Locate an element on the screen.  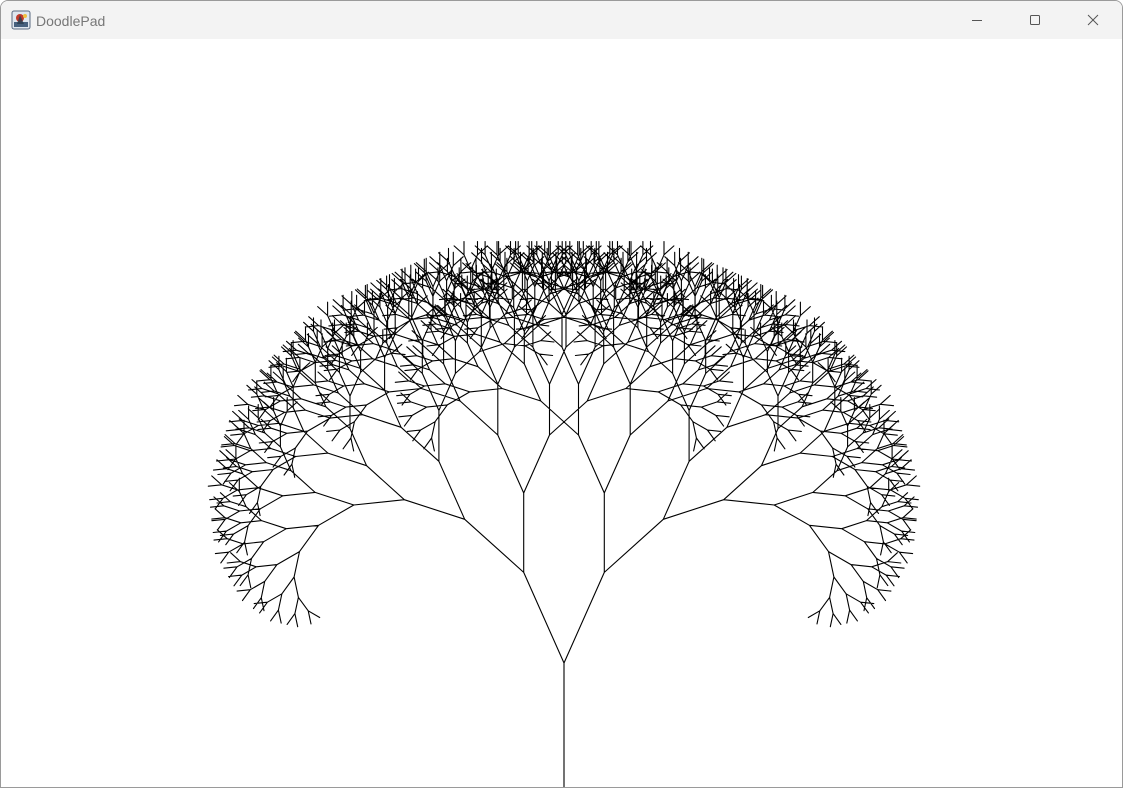
title-bar: DoodlePad is located at coordinates (561, 20).